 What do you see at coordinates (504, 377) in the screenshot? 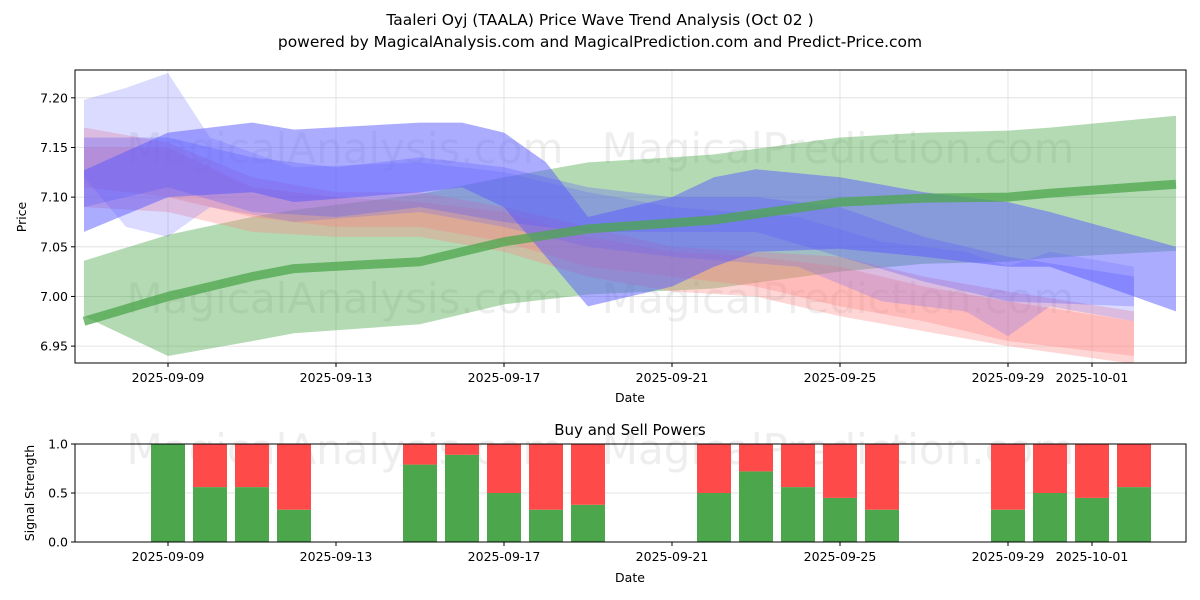
I see `price-x-tick-label: 2025-09-17` at bounding box center [504, 377].